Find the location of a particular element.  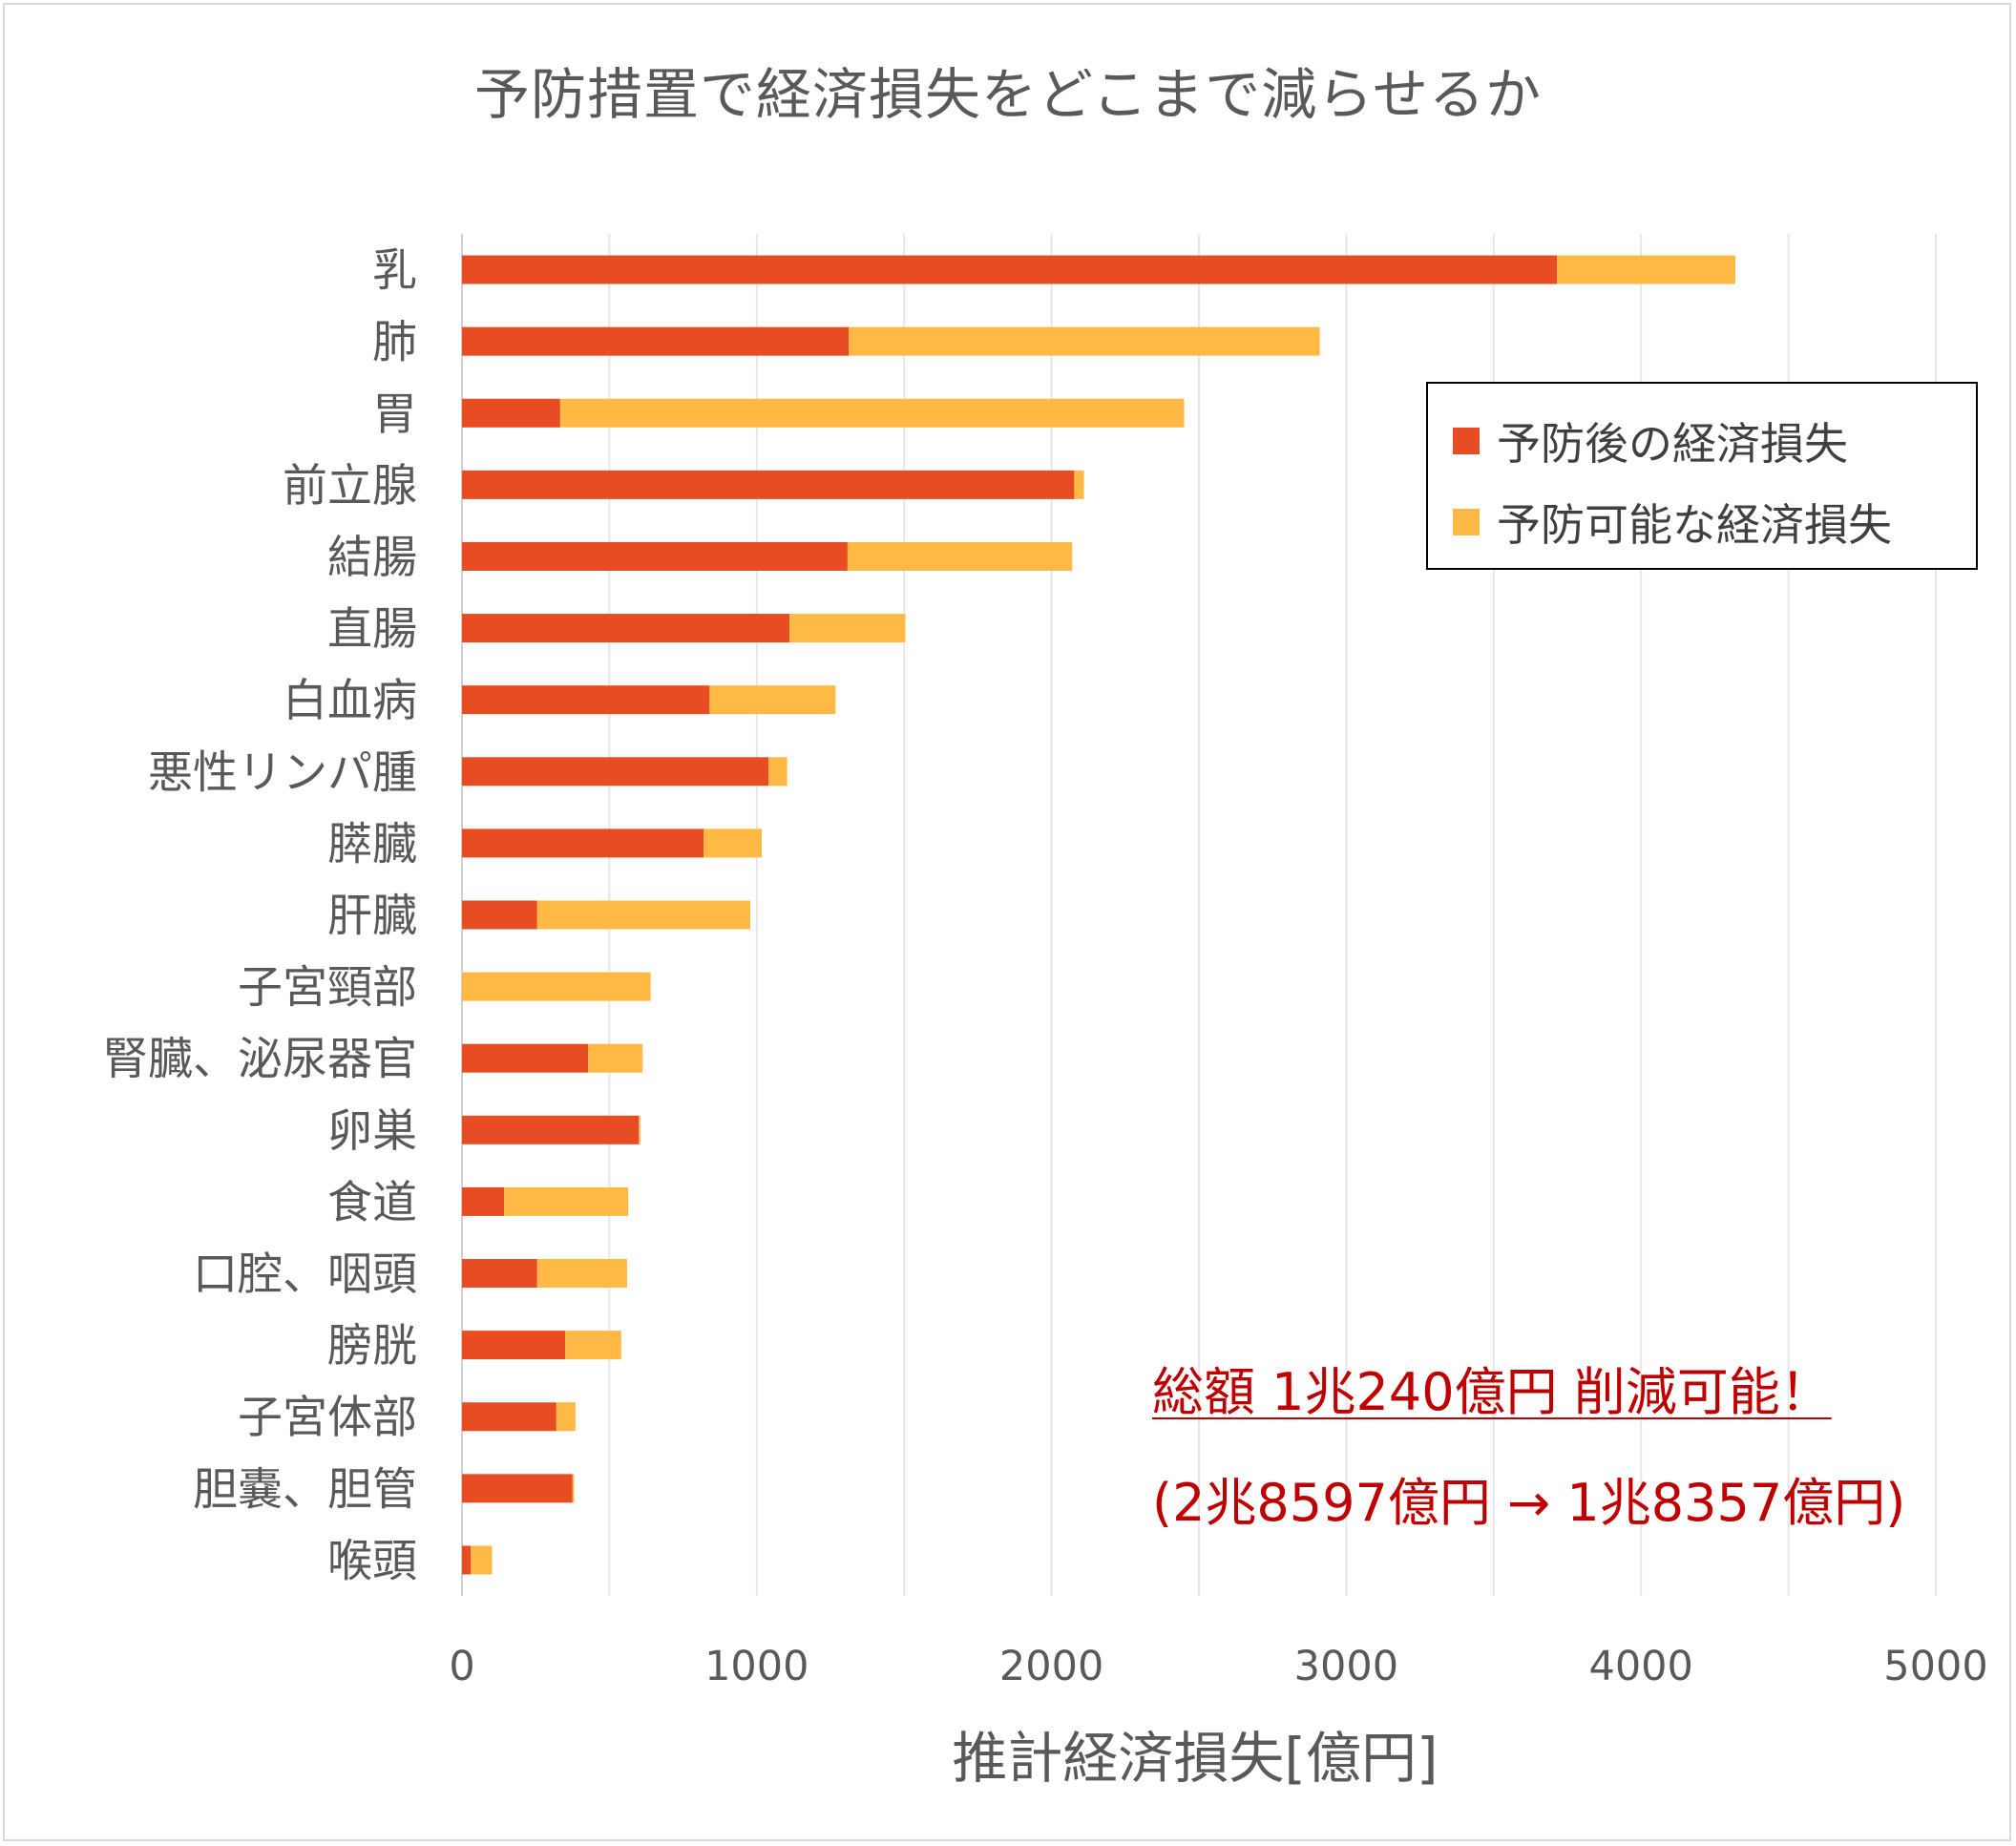

chart-title: 予防措置で経済損失をどこまで減らせるか is located at coordinates (1008, 95).